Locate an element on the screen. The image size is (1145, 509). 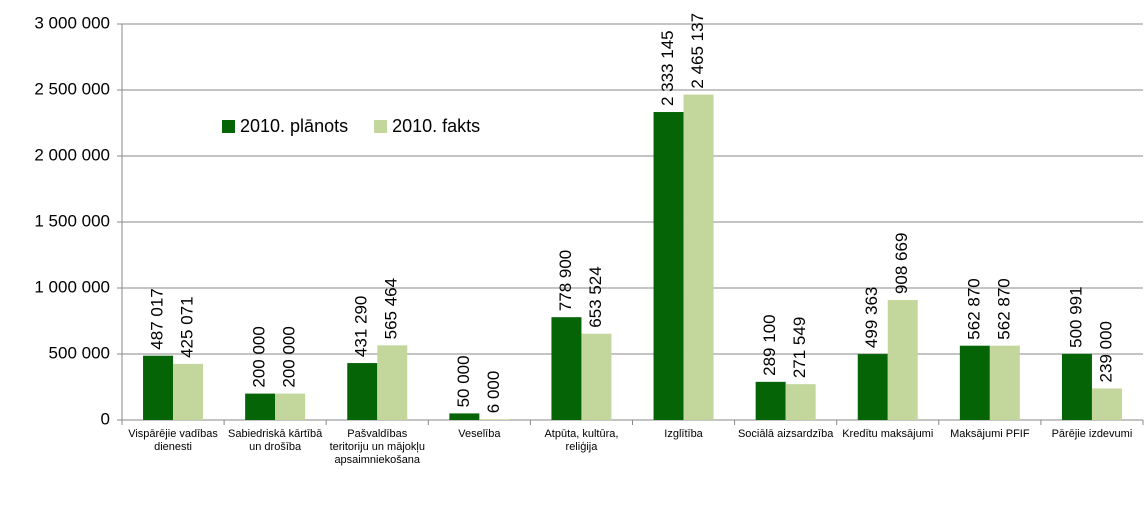
value-label: 2 465 137 is located at coordinates (697, 51).